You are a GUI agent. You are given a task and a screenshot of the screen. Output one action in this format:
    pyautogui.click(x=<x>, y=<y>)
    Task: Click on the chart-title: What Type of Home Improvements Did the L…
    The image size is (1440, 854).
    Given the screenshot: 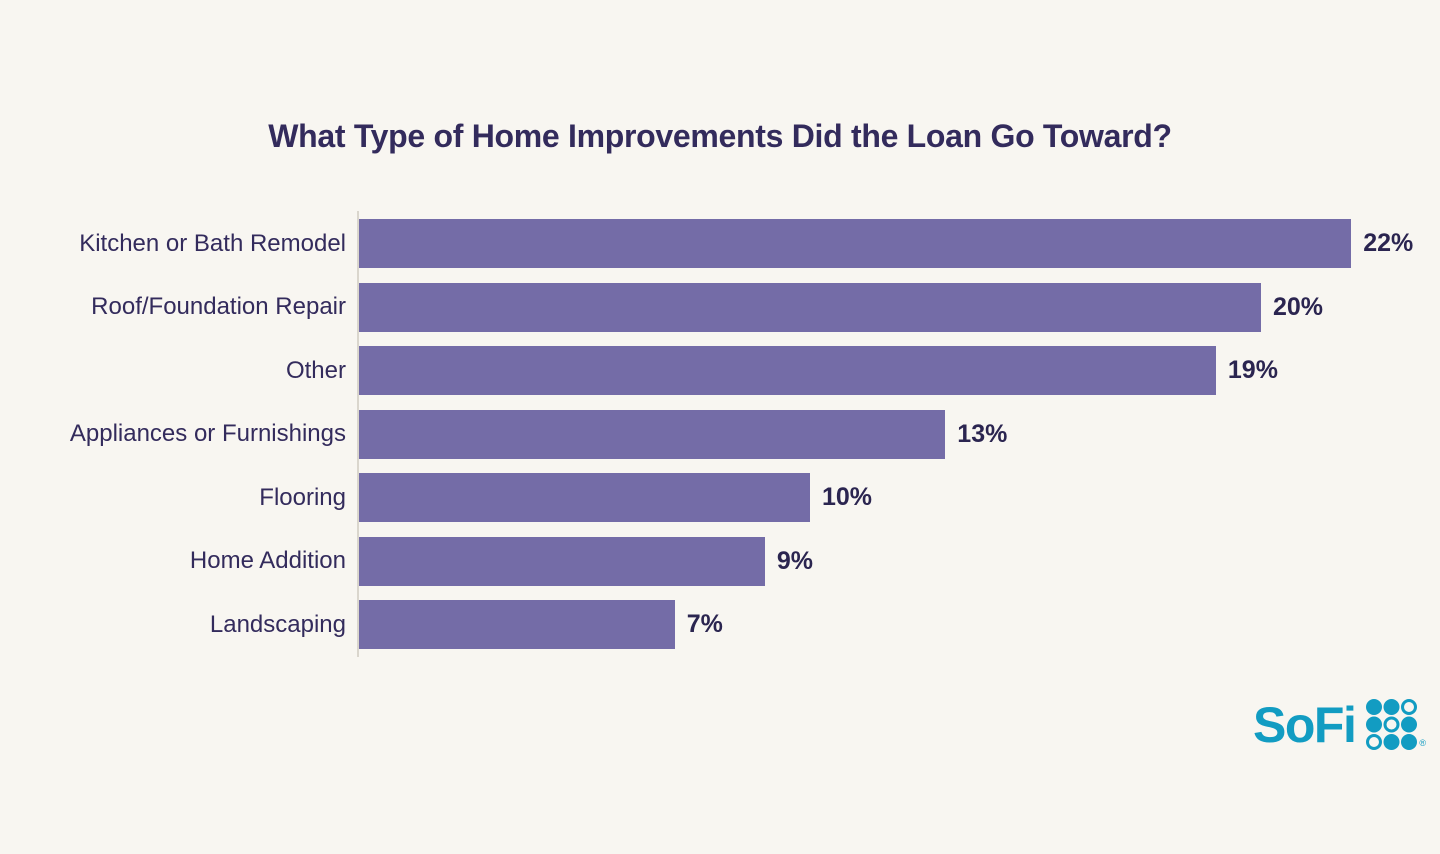 What is the action you would take?
    pyautogui.click(x=720, y=136)
    